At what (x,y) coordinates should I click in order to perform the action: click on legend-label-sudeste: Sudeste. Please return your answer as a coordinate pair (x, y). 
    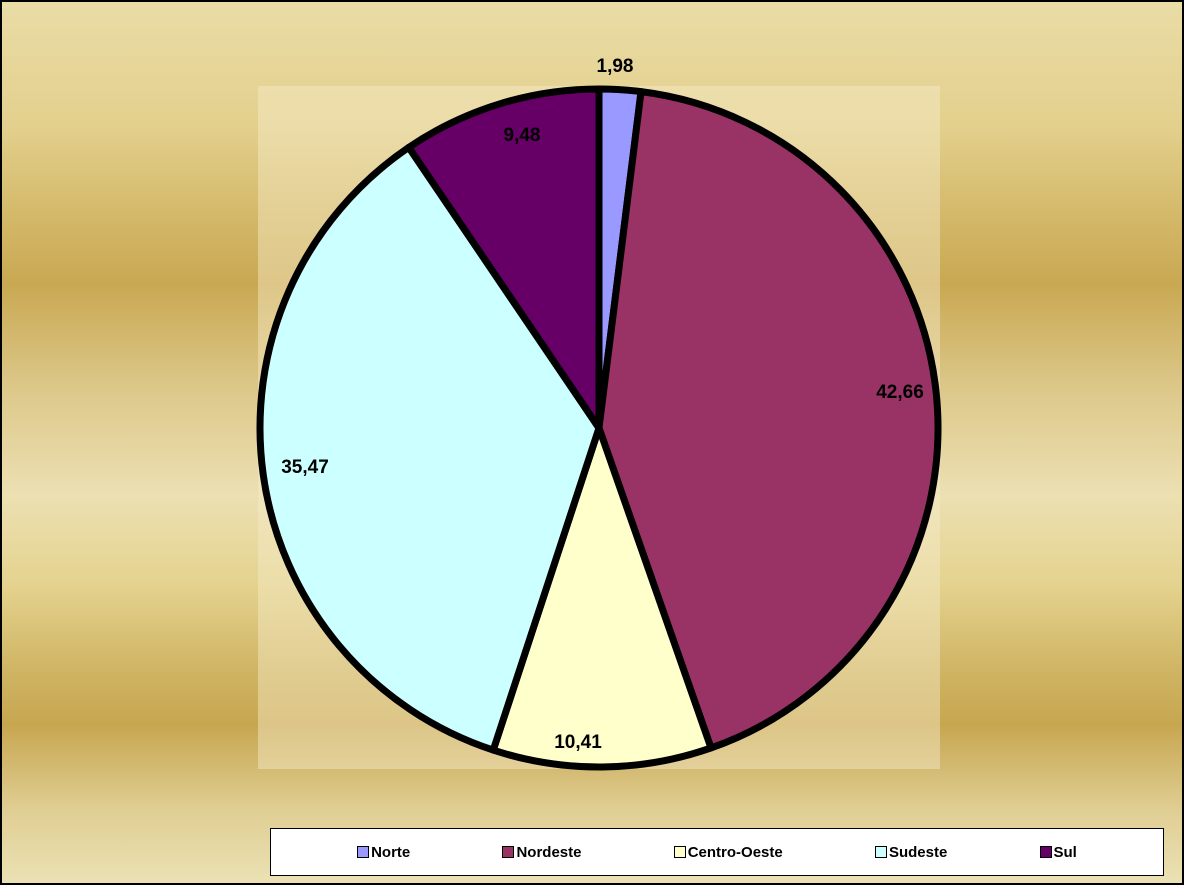
    Looking at the image, I should click on (918, 852).